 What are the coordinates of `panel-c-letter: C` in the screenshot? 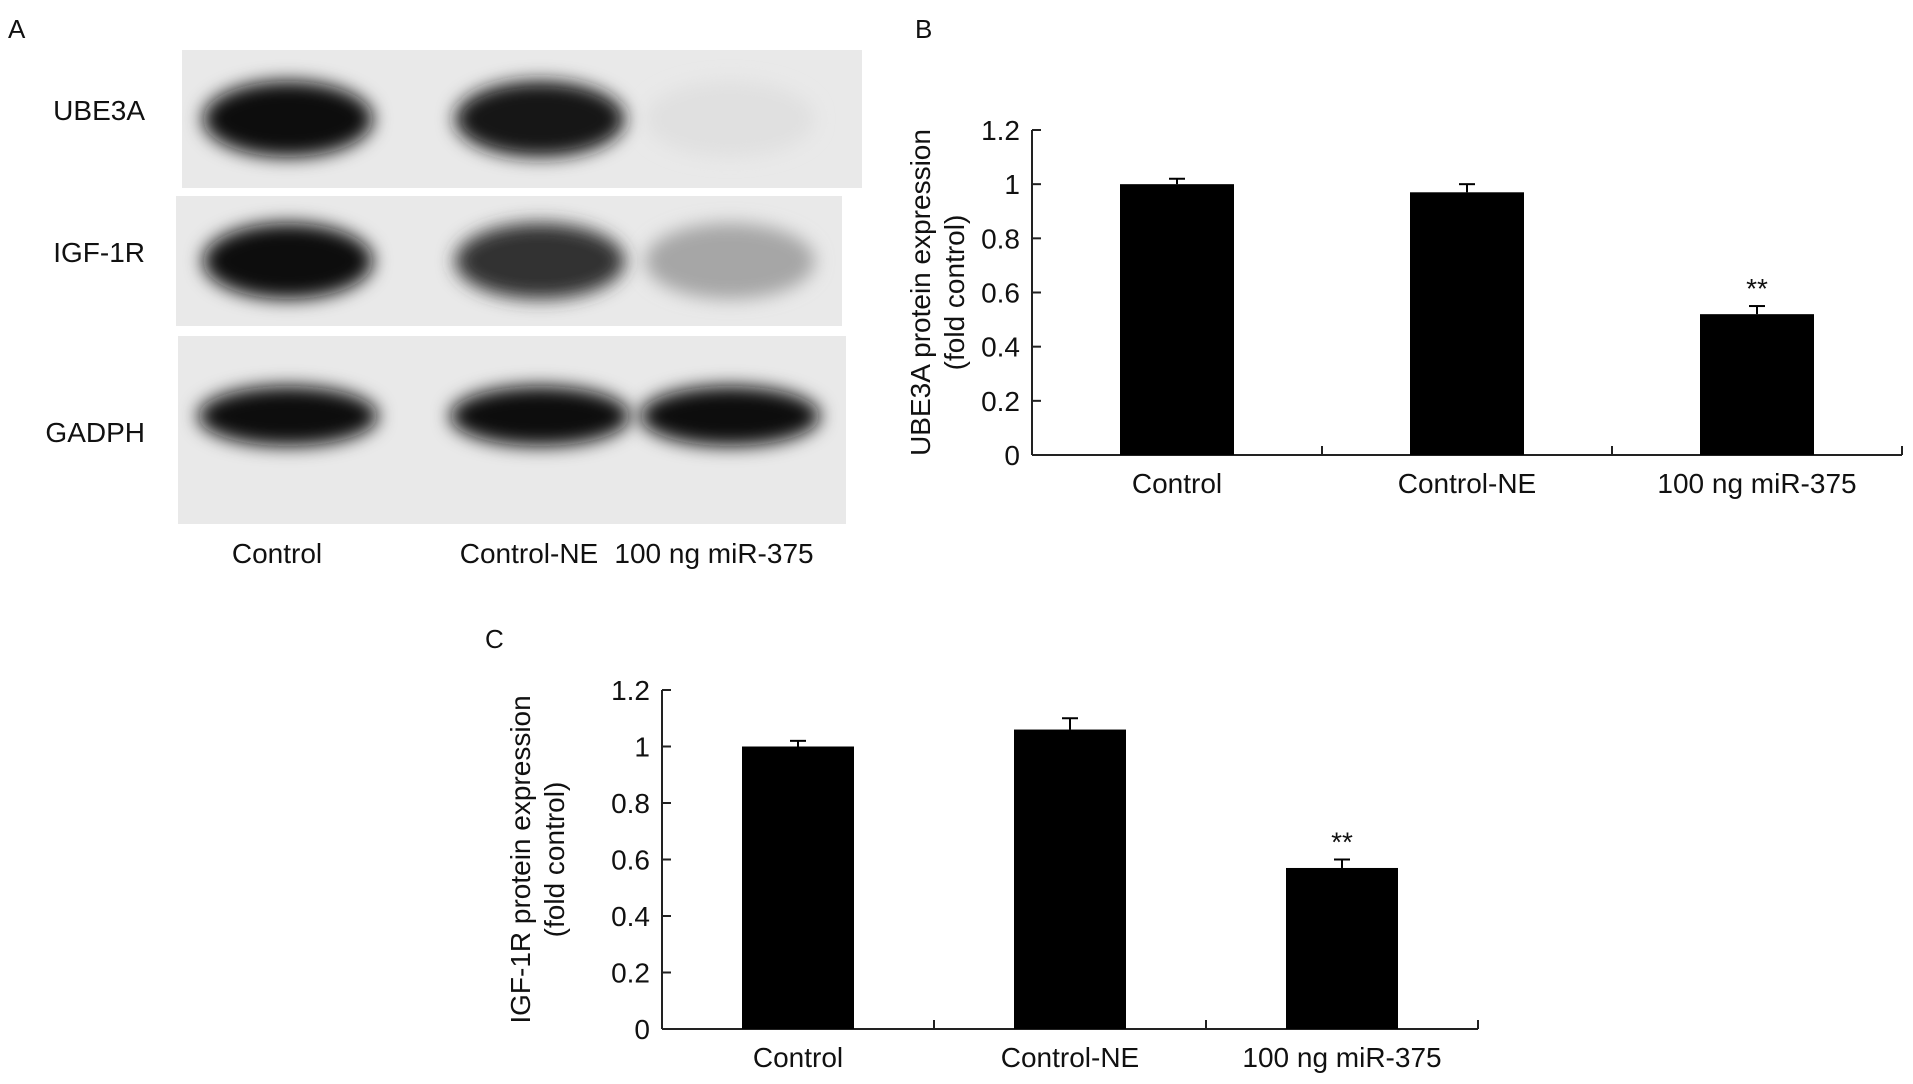 It's located at (494, 639).